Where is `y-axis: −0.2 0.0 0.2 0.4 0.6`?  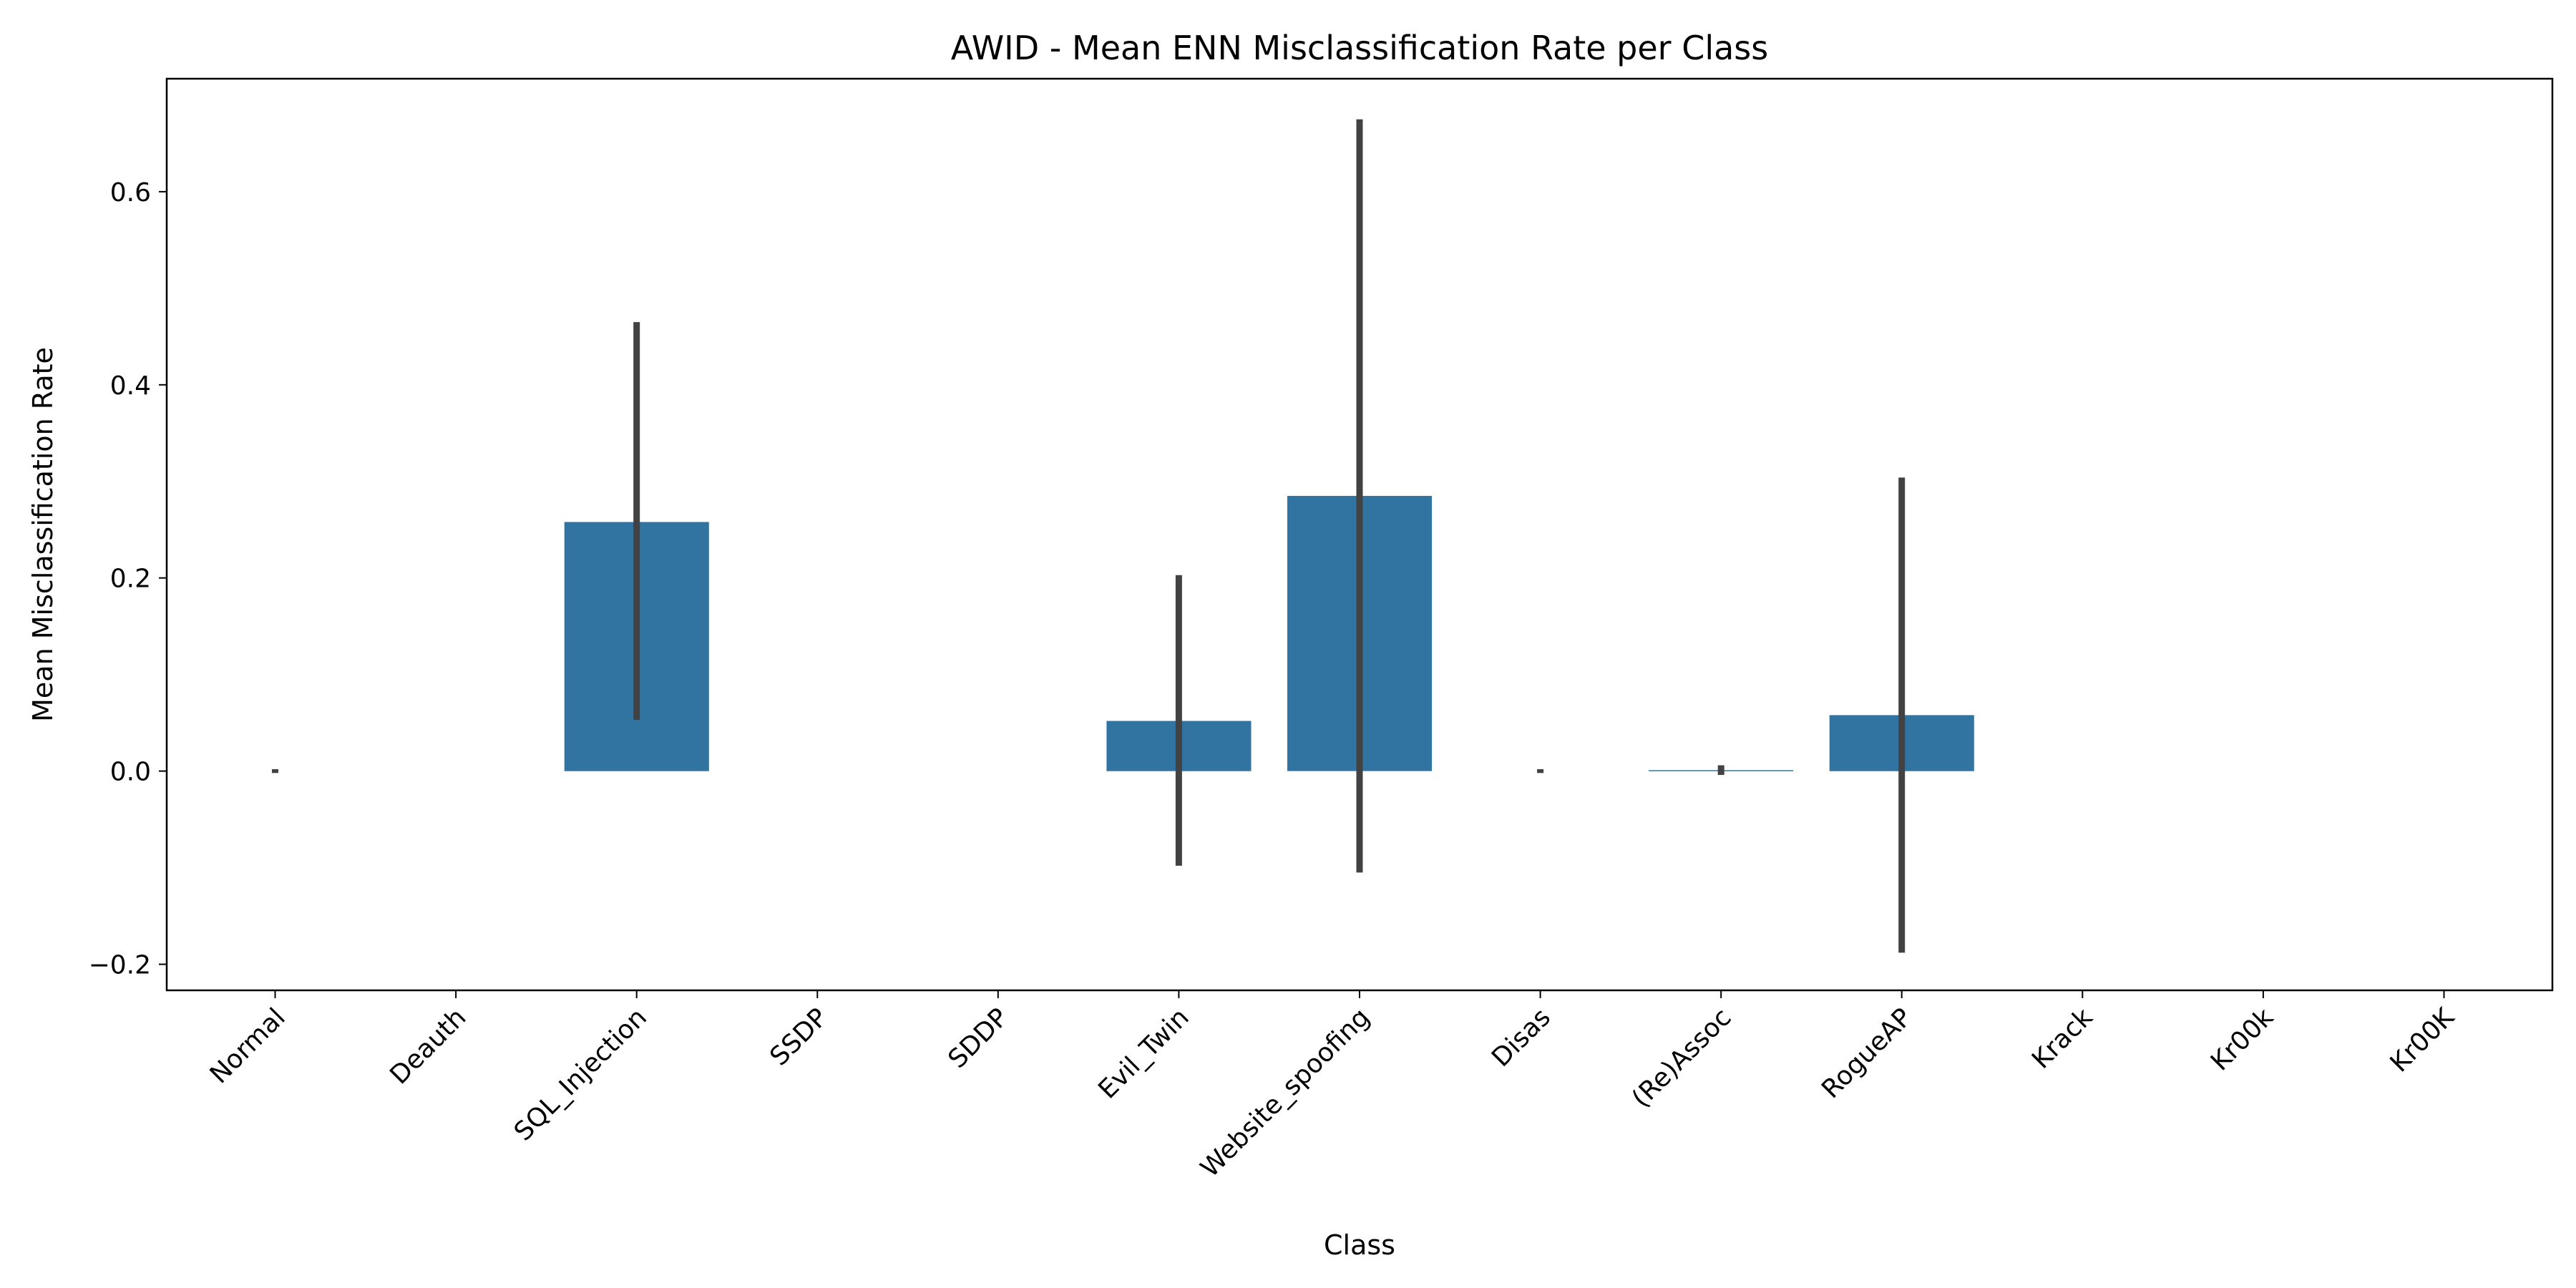
y-axis: −0.2 0.0 0.2 0.4 0.6 is located at coordinates (128, 579).